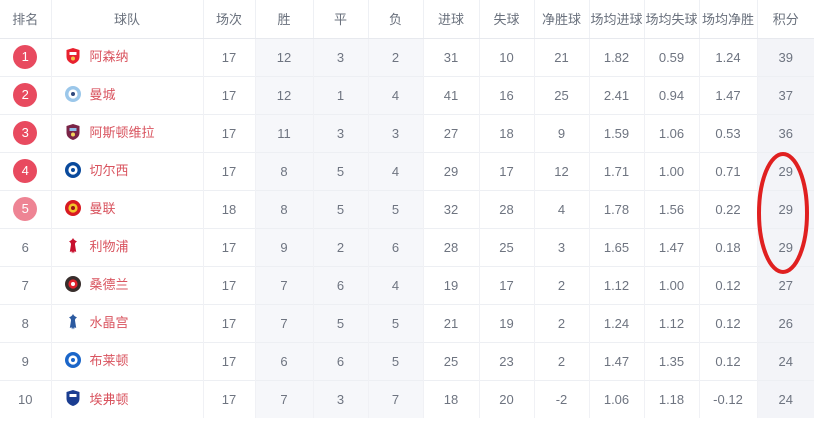  Describe the element at coordinates (396, 398) in the screenshot. I see `stat-cell-loss: 7` at that location.